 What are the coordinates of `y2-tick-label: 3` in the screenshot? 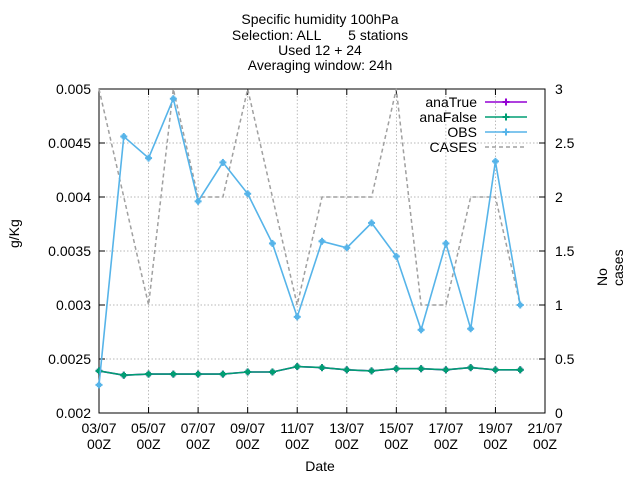 It's located at (559, 89).